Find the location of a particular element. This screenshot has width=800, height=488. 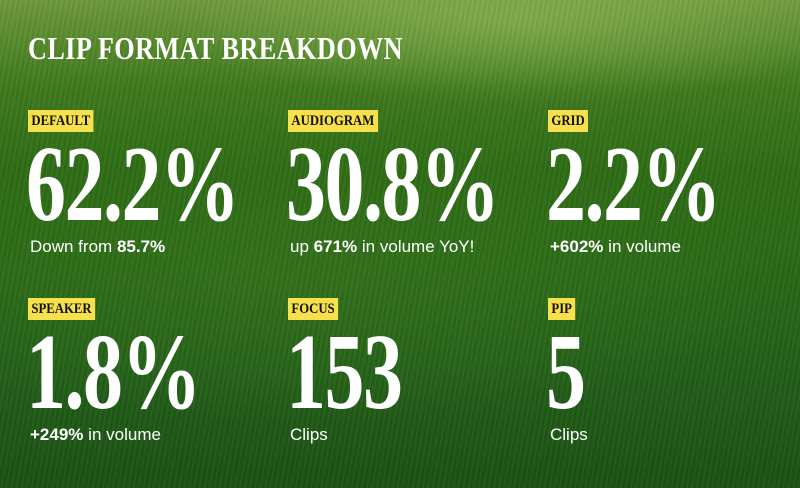

stat-caption: up 671% in volume YoY! is located at coordinates (382, 247).